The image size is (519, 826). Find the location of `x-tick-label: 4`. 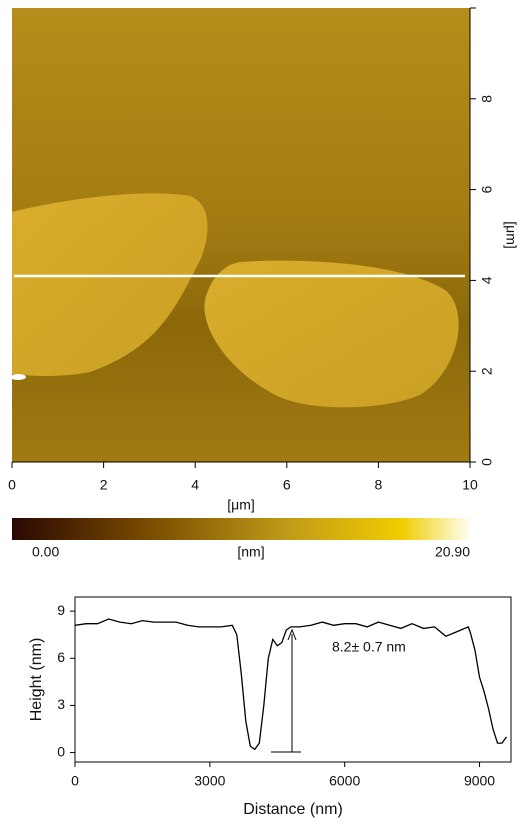

x-tick-label: 4 is located at coordinates (195, 485).